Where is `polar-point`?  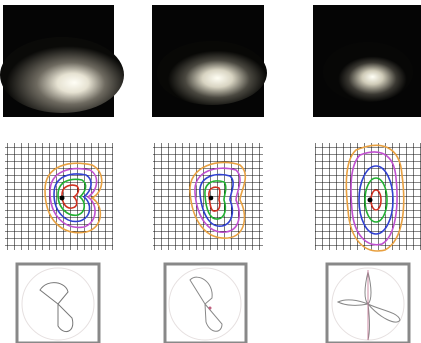
polar-point is located at coordinates (210, 308).